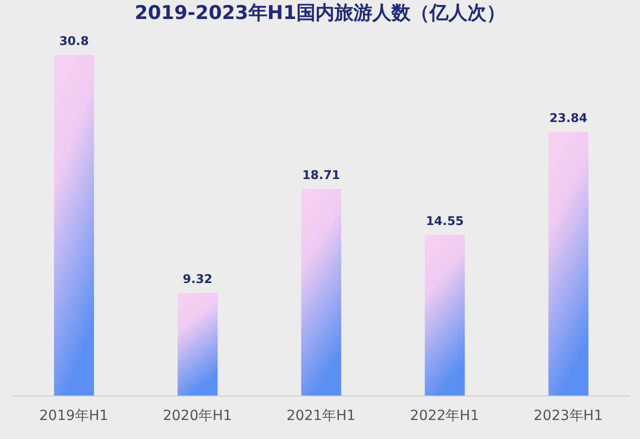 The height and width of the screenshot is (439, 640). I want to click on data-label: 9.32, so click(197, 279).